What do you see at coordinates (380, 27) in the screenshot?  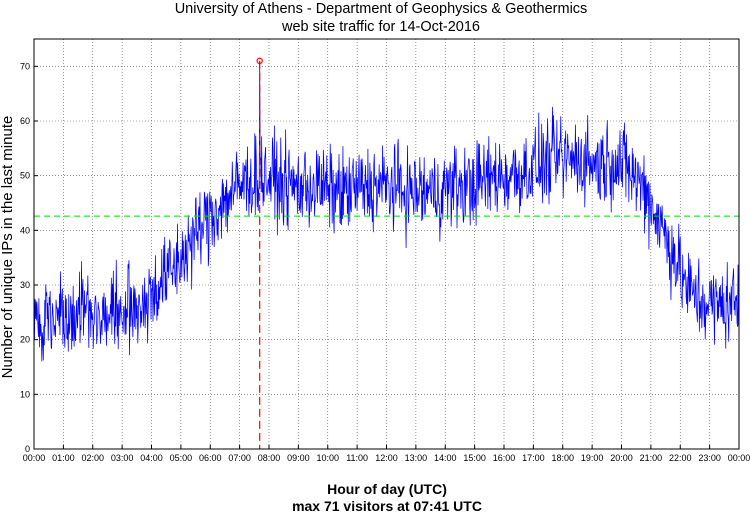 I see `chart-subtitle: web site traffic for 14-Oct-2016` at bounding box center [380, 27].